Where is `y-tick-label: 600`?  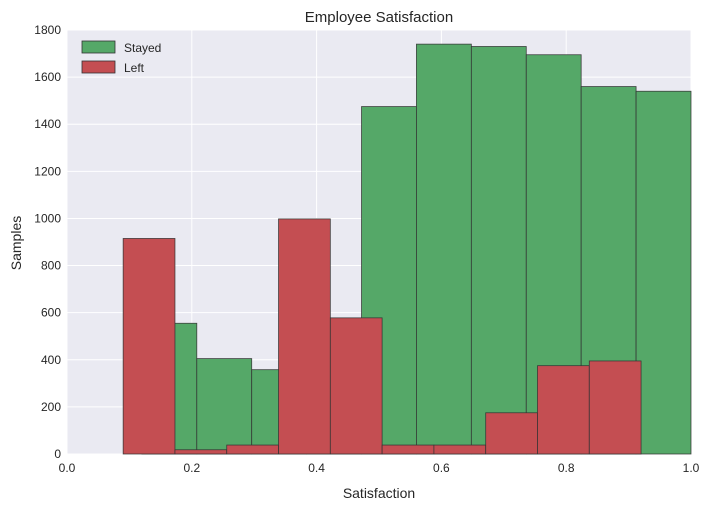 y-tick-label: 600 is located at coordinates (51, 313).